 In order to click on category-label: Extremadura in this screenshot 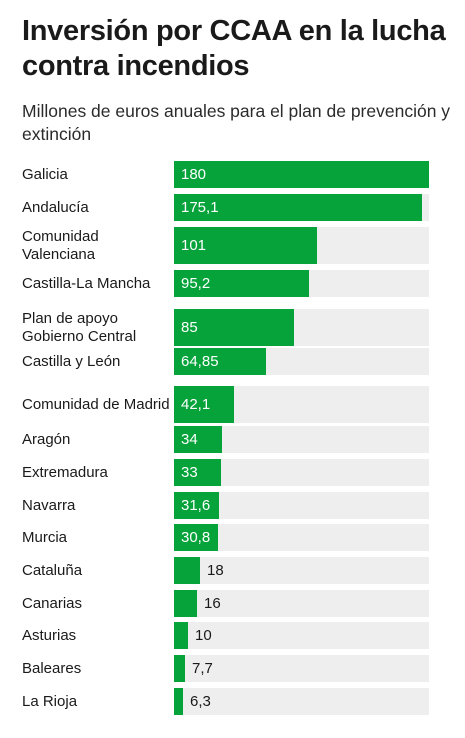, I will do `click(65, 472)`.